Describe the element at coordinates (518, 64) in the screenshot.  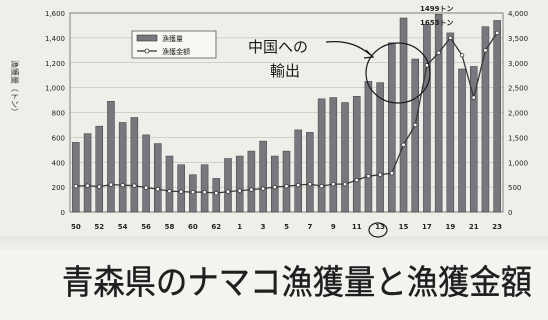
I see `right-tick-label: 3,000` at that location.